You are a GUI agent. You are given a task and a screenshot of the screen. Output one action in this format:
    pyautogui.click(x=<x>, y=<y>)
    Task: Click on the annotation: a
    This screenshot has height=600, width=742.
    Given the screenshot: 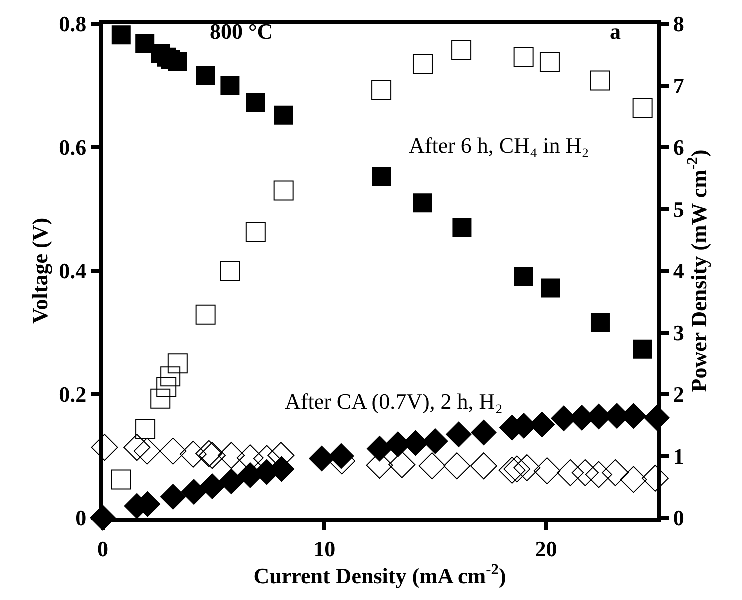 What is the action you would take?
    pyautogui.click(x=615, y=31)
    